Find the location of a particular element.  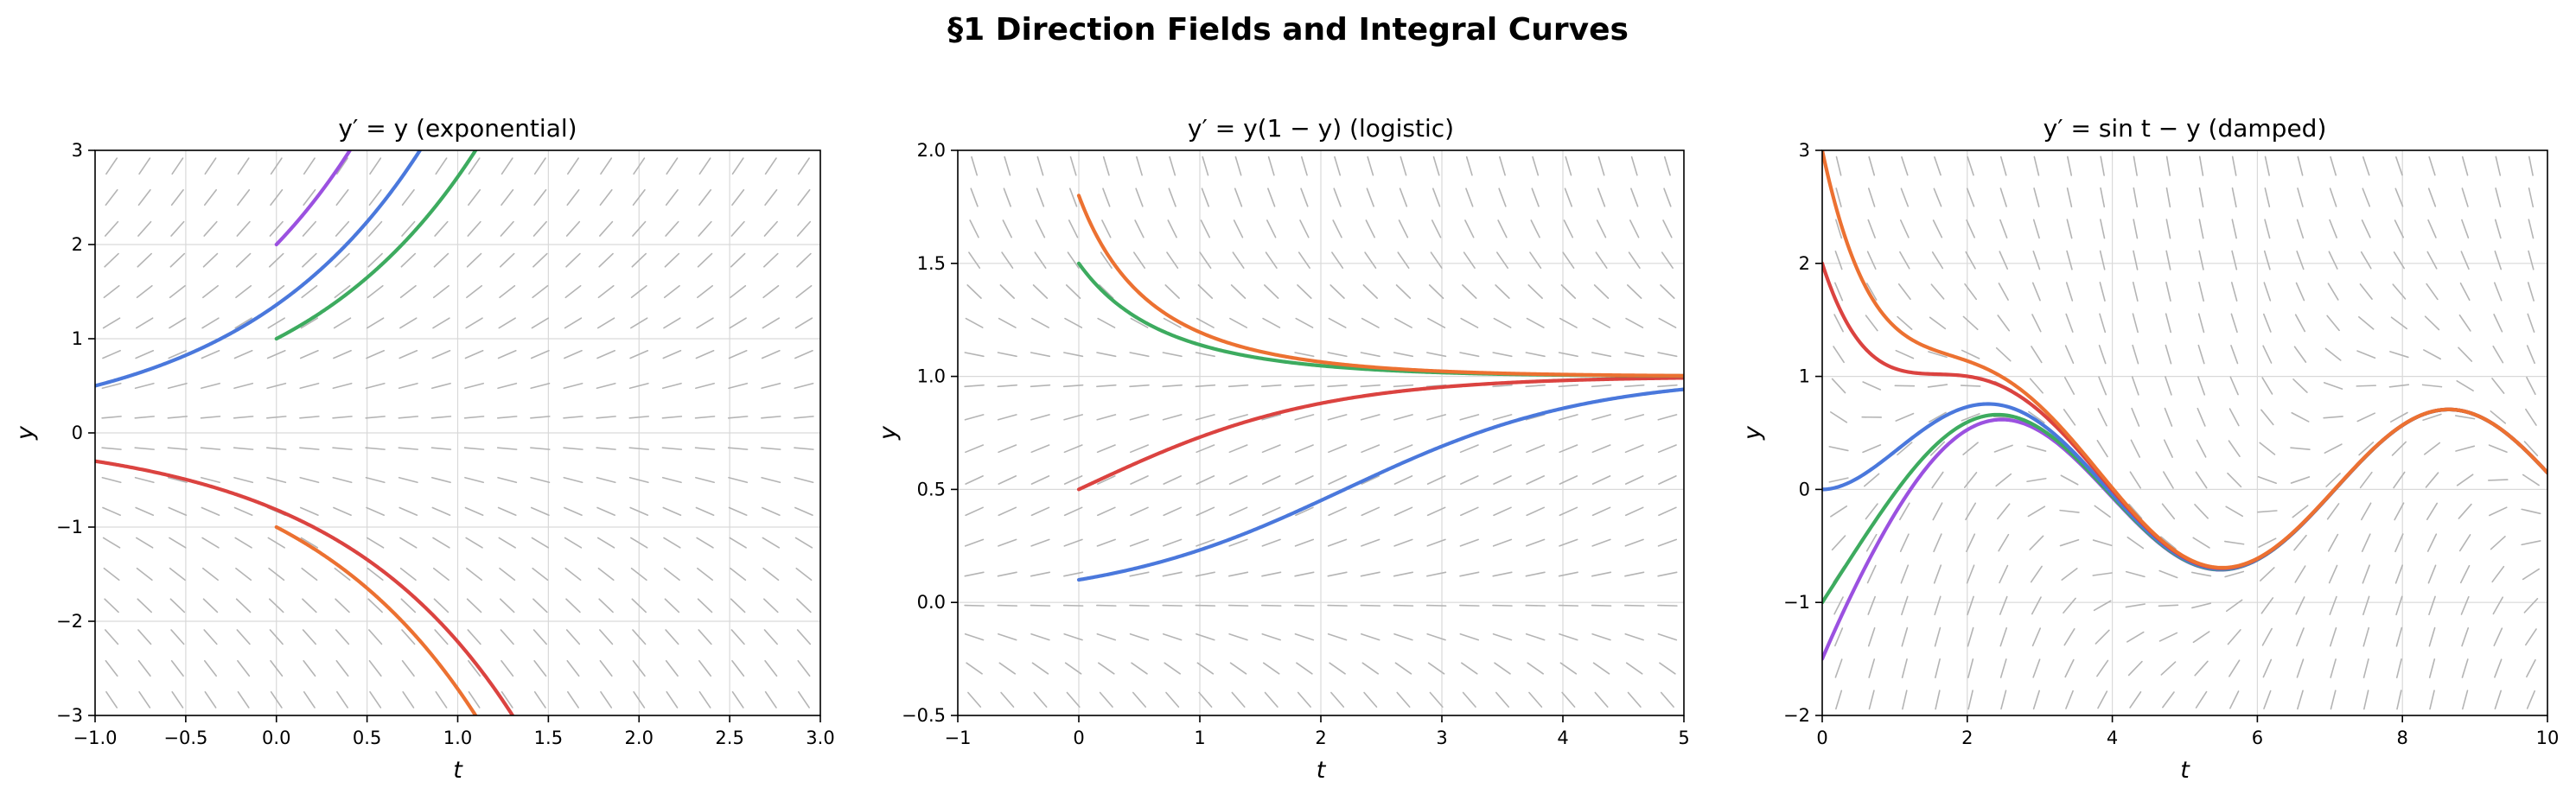

x-tick-label-0: 0 is located at coordinates (1821, 738).